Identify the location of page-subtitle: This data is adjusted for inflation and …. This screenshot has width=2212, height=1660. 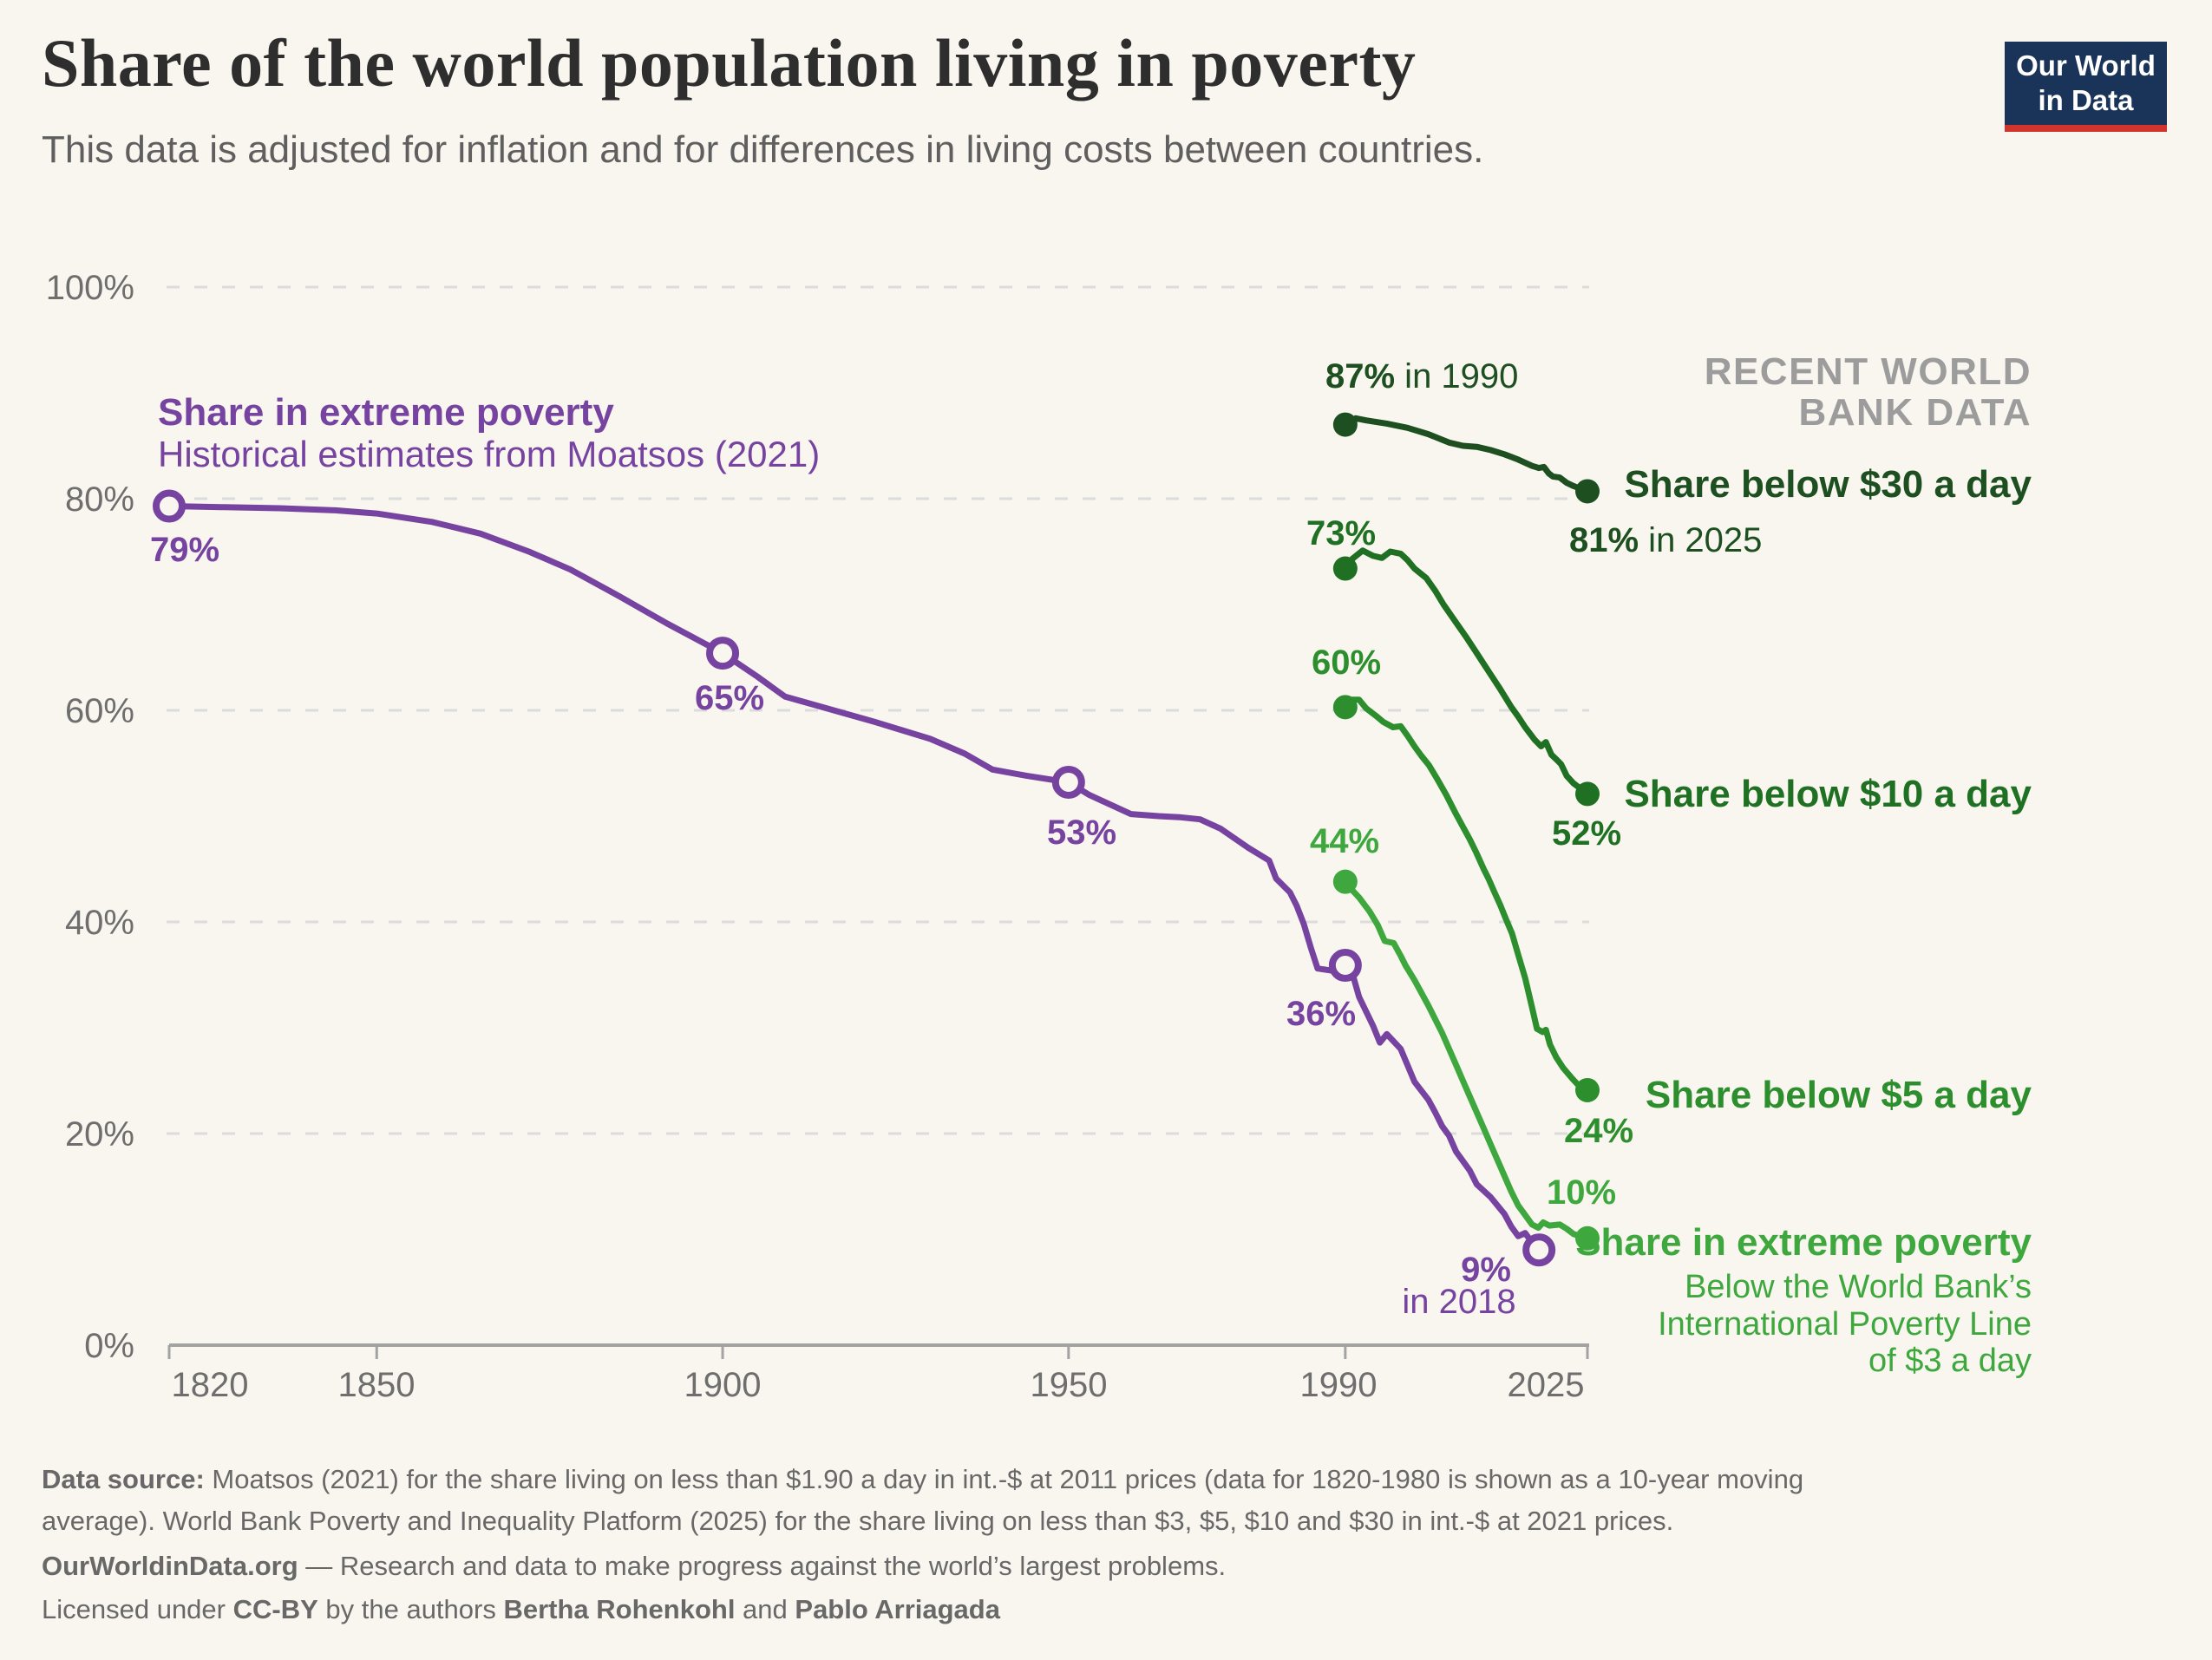
(763, 149).